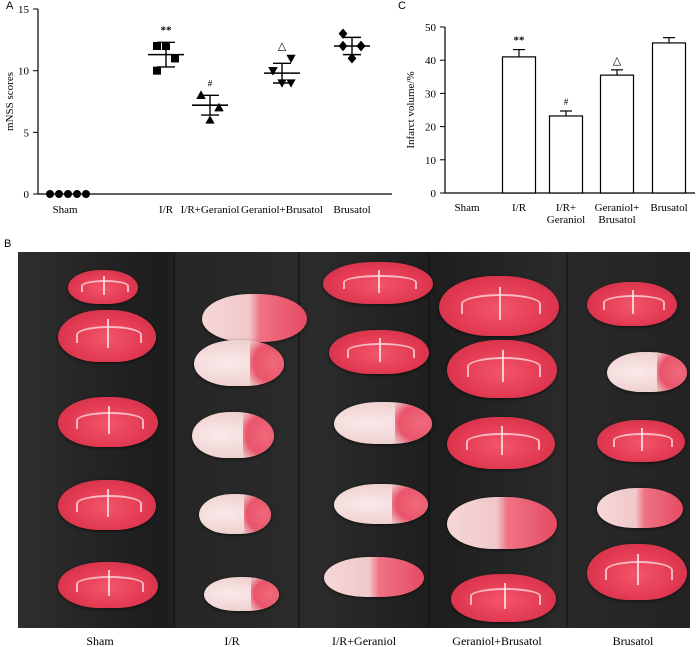  What do you see at coordinates (10, 6) in the screenshot?
I see `panel-letter-a: A` at bounding box center [10, 6].